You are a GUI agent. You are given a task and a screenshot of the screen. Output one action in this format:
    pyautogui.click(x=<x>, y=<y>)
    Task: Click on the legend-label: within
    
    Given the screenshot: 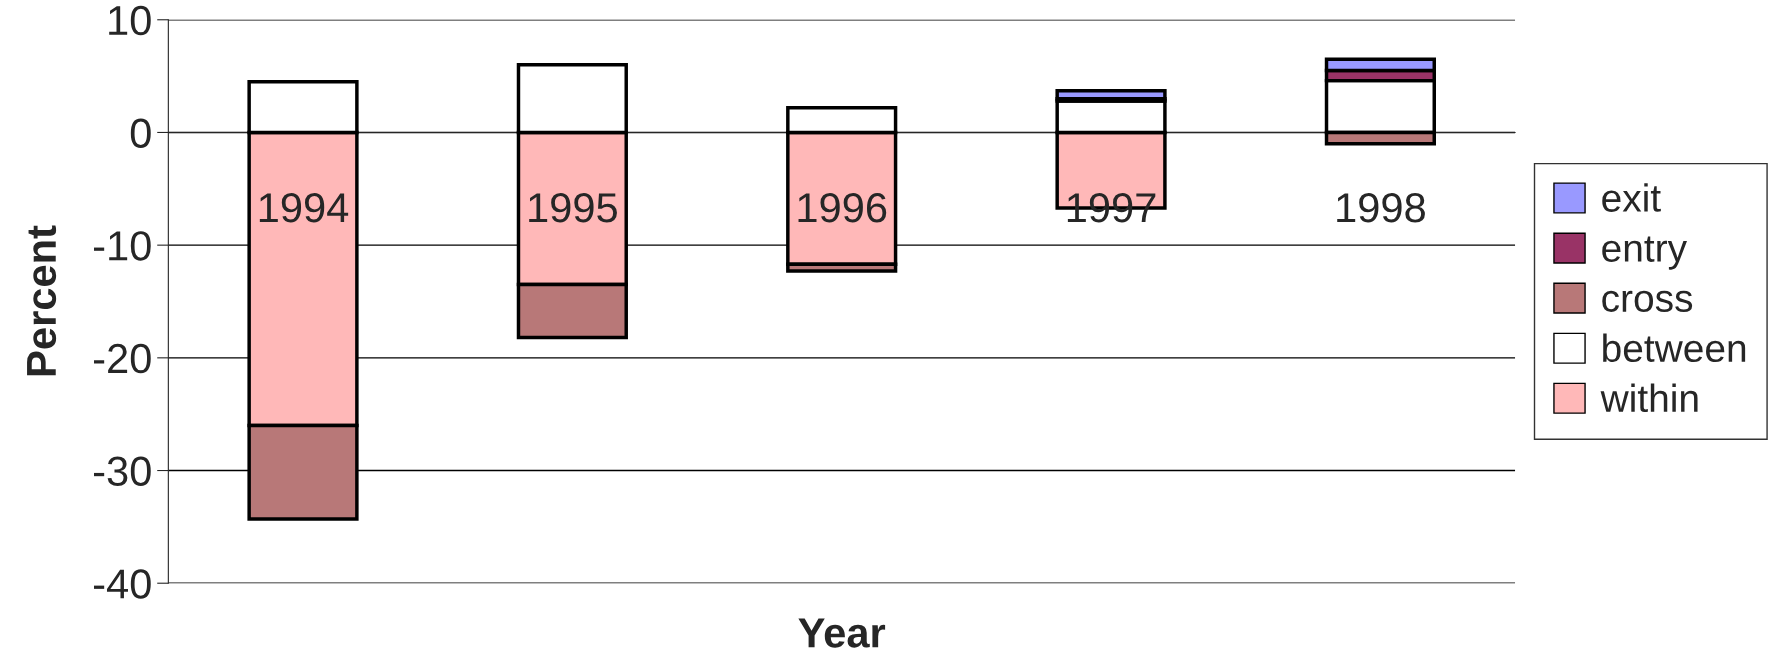 What is the action you would take?
    pyautogui.click(x=1649, y=398)
    